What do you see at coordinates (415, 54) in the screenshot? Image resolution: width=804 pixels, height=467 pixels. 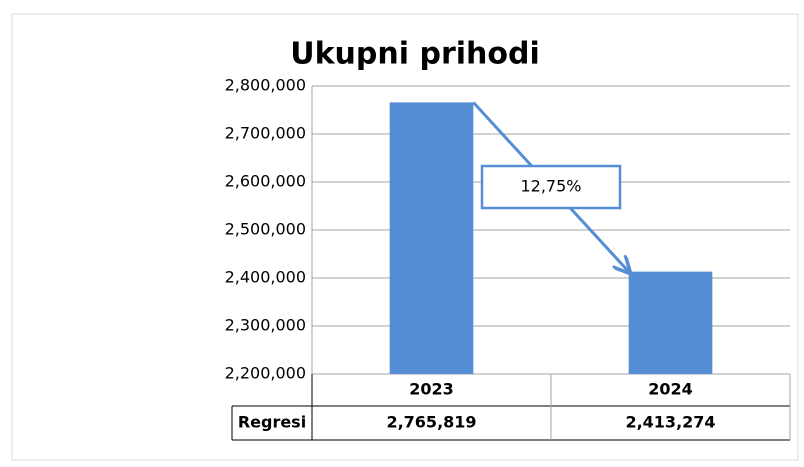 I see `chart-title: Ukupni prihodi` at bounding box center [415, 54].